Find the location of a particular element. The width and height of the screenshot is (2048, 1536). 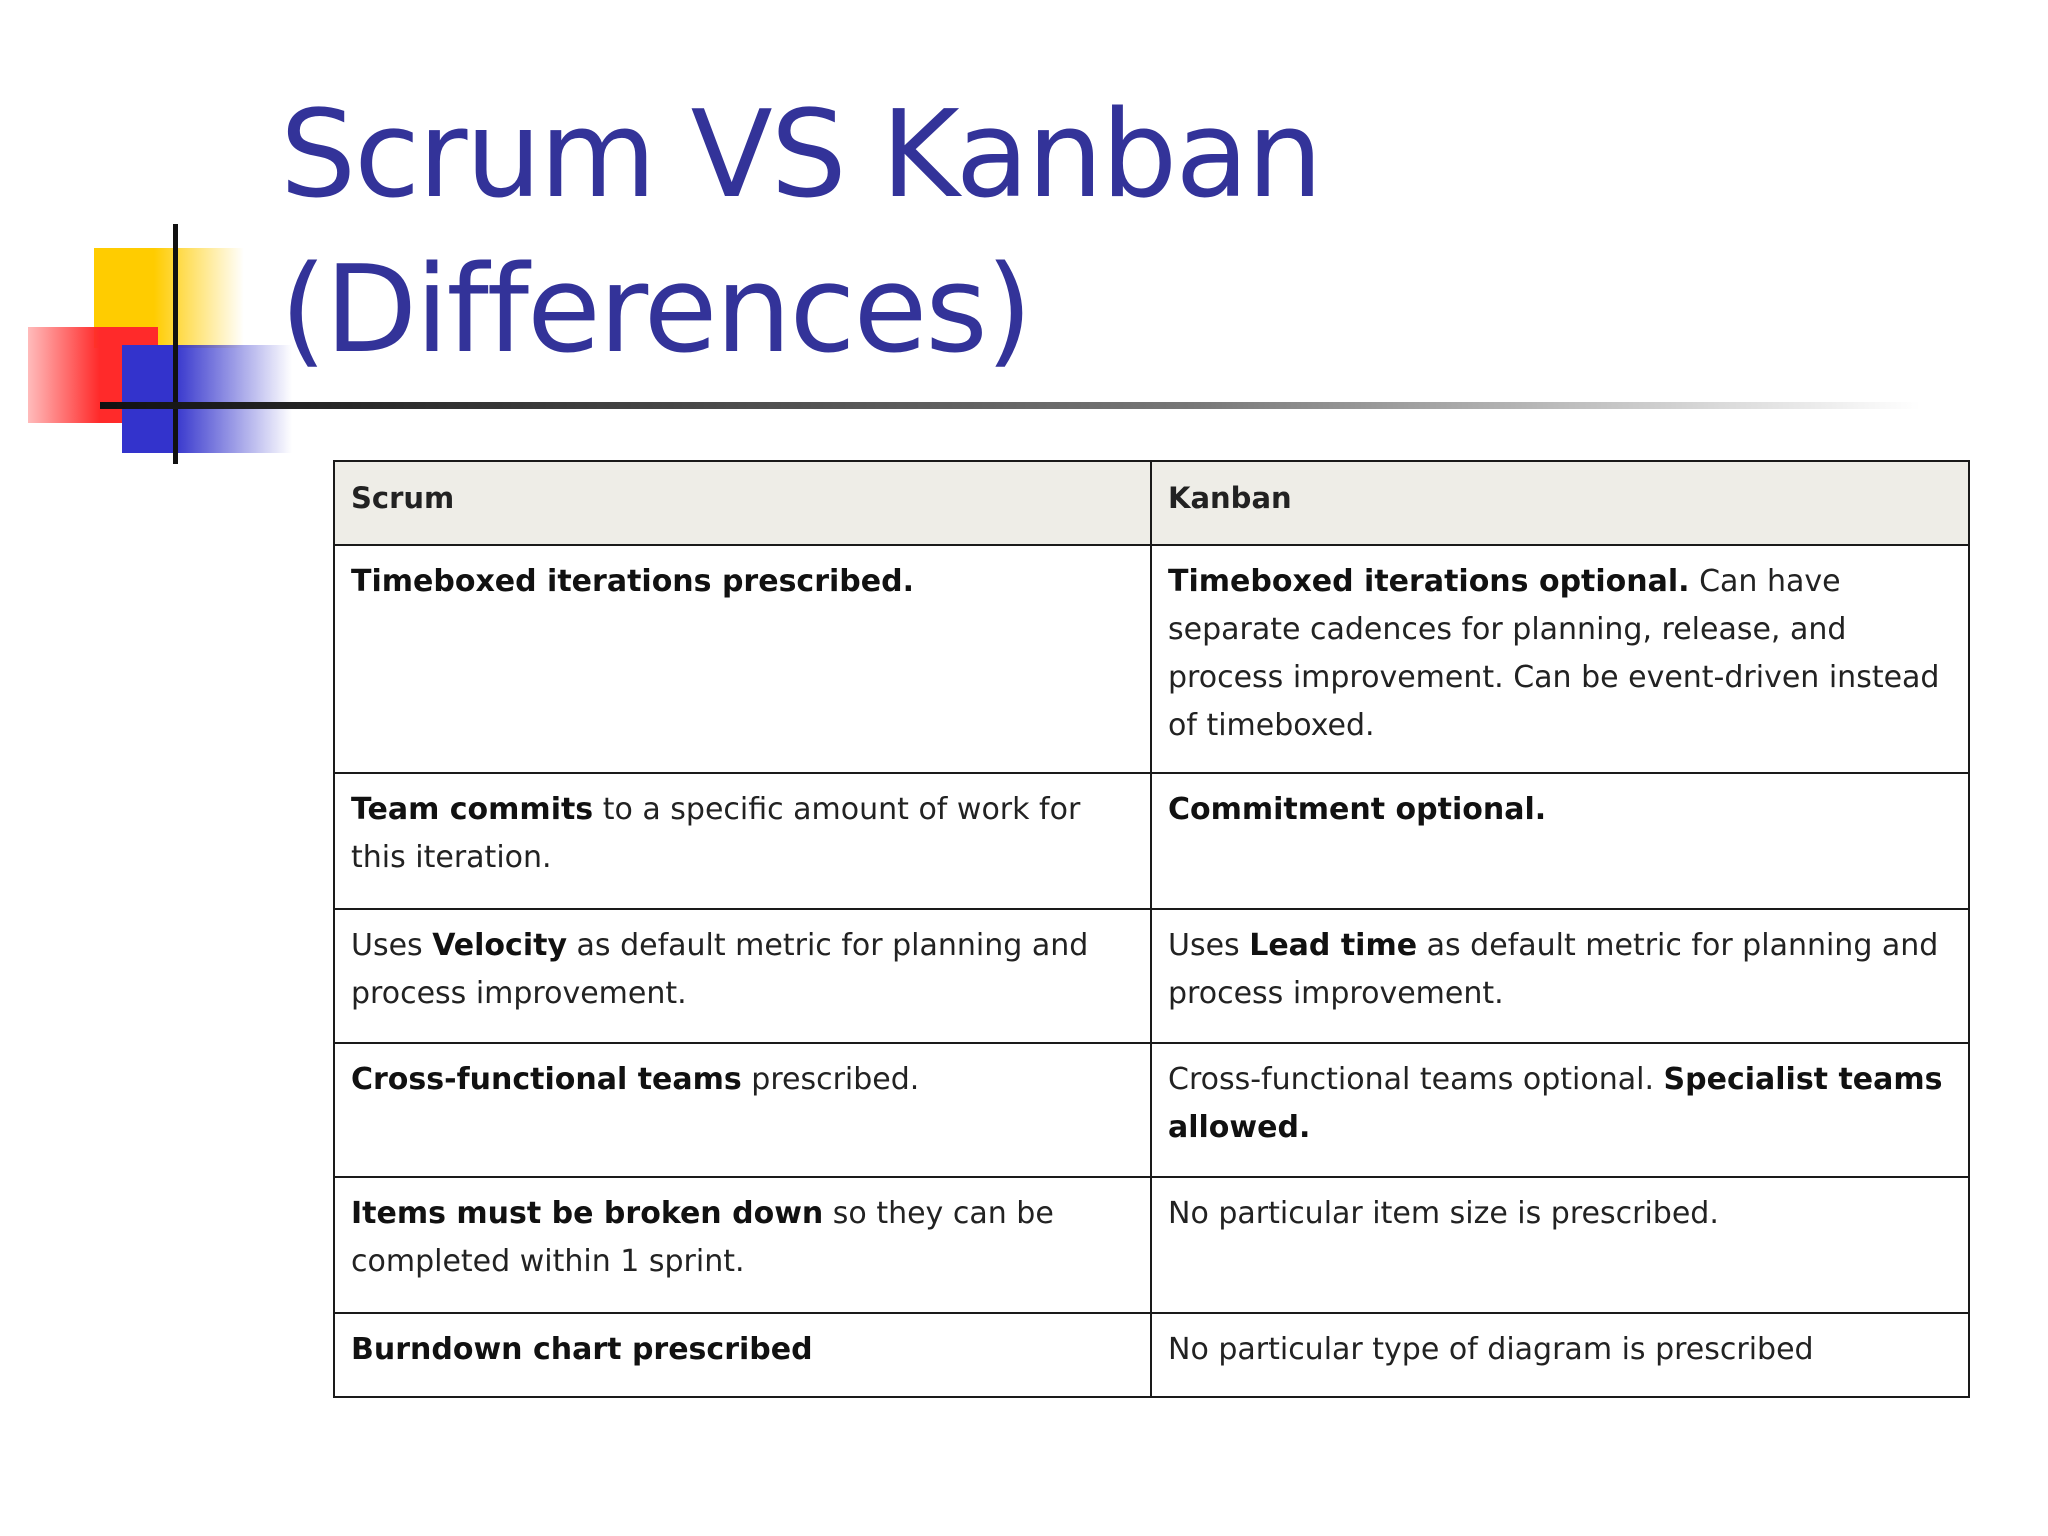

slide-title-line-1: Scrum VS Kanban is located at coordinates (801, 155).